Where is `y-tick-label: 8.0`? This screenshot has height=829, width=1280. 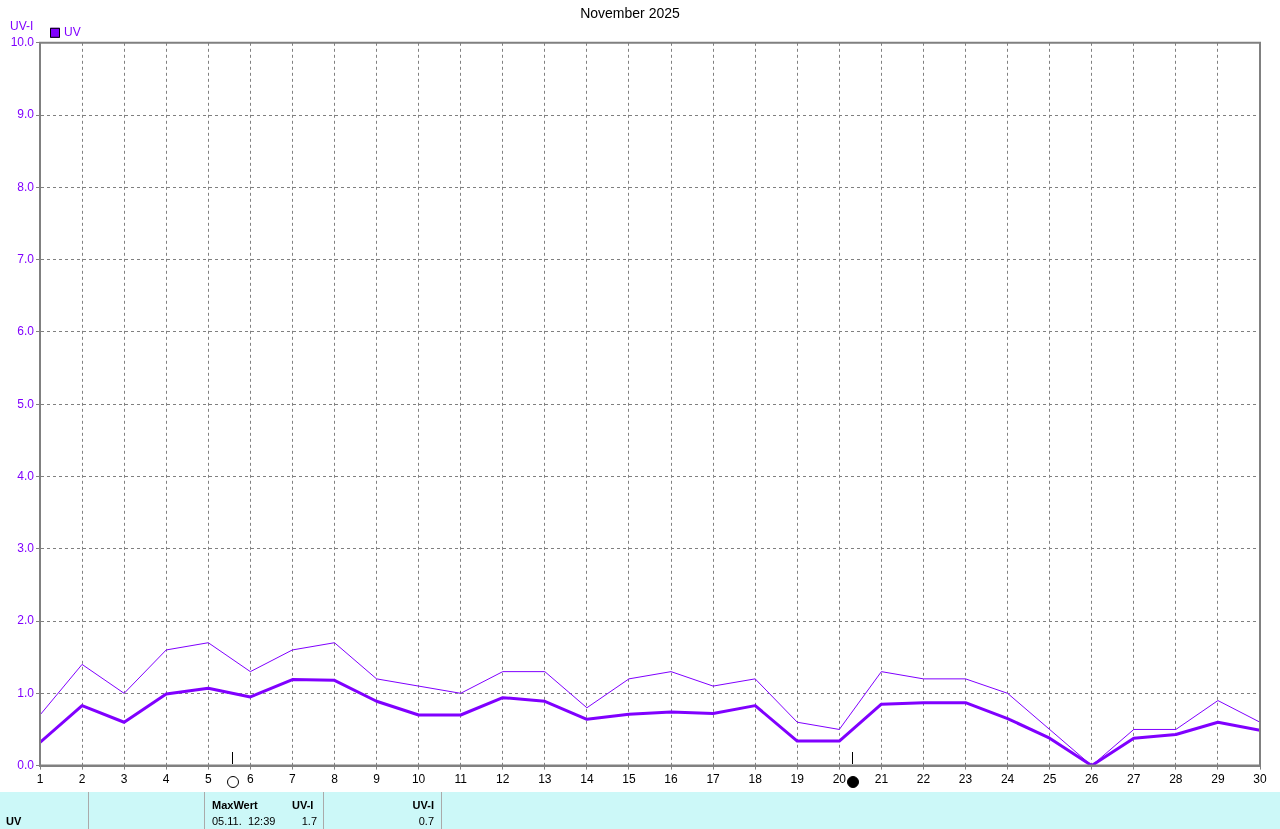
y-tick-label: 8.0 is located at coordinates (26, 186).